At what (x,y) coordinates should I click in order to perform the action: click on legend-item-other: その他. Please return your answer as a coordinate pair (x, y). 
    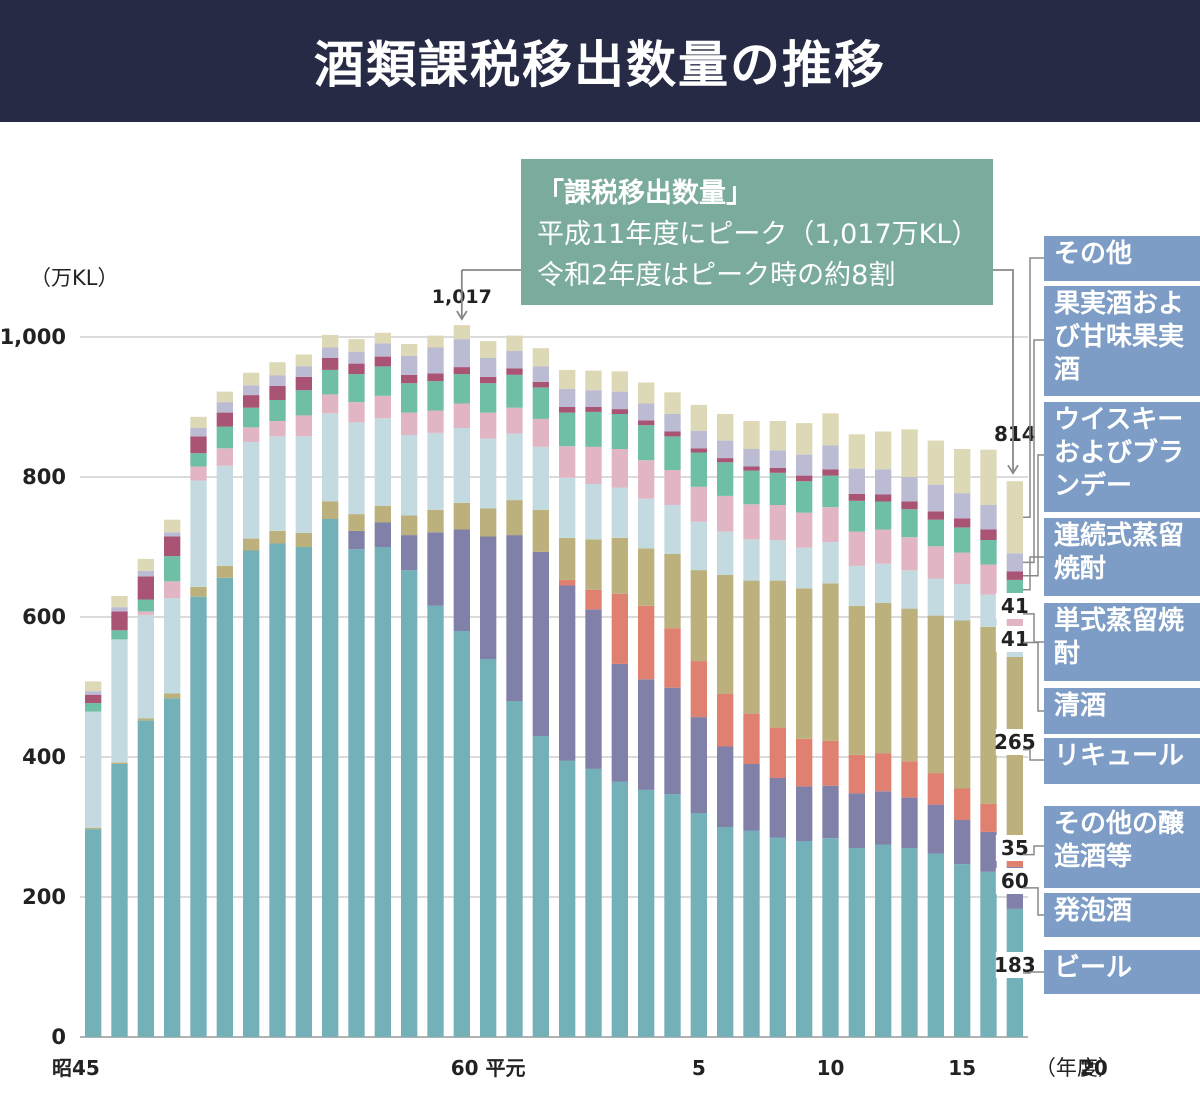
    Looking at the image, I should click on (1122, 258).